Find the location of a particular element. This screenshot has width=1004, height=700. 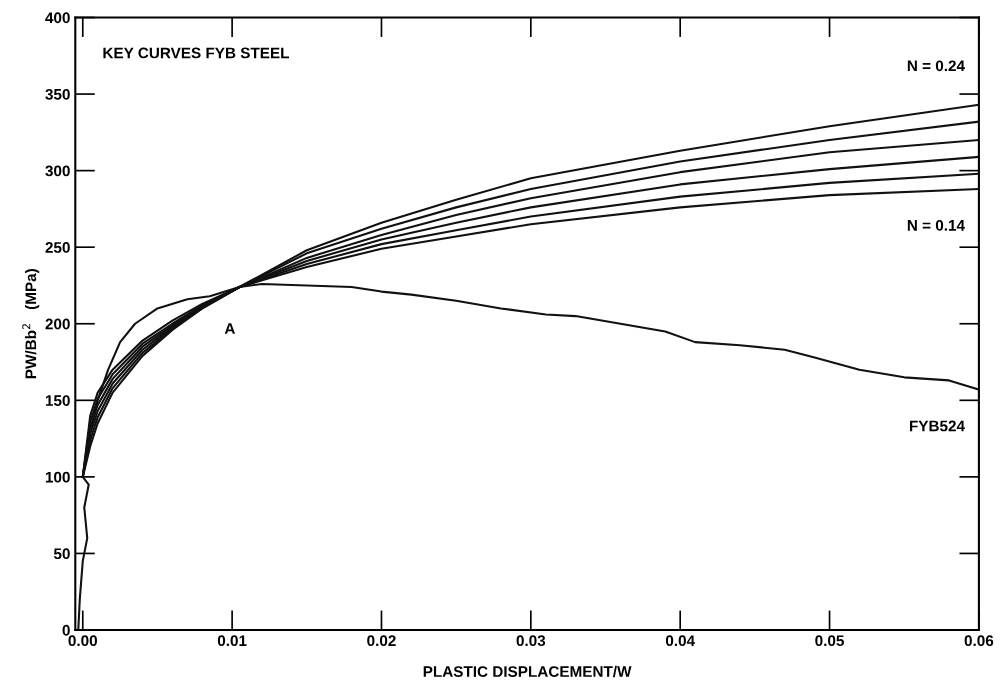

series-label: N = 0.14 is located at coordinates (936, 225).